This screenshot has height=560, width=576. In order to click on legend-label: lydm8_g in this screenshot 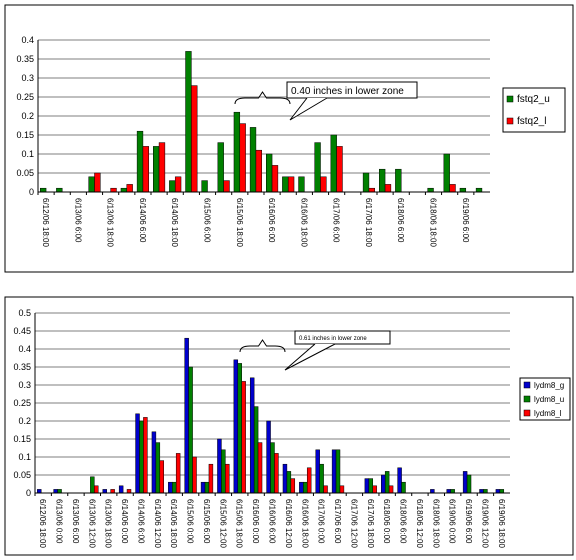, I will do `click(549, 385)`.